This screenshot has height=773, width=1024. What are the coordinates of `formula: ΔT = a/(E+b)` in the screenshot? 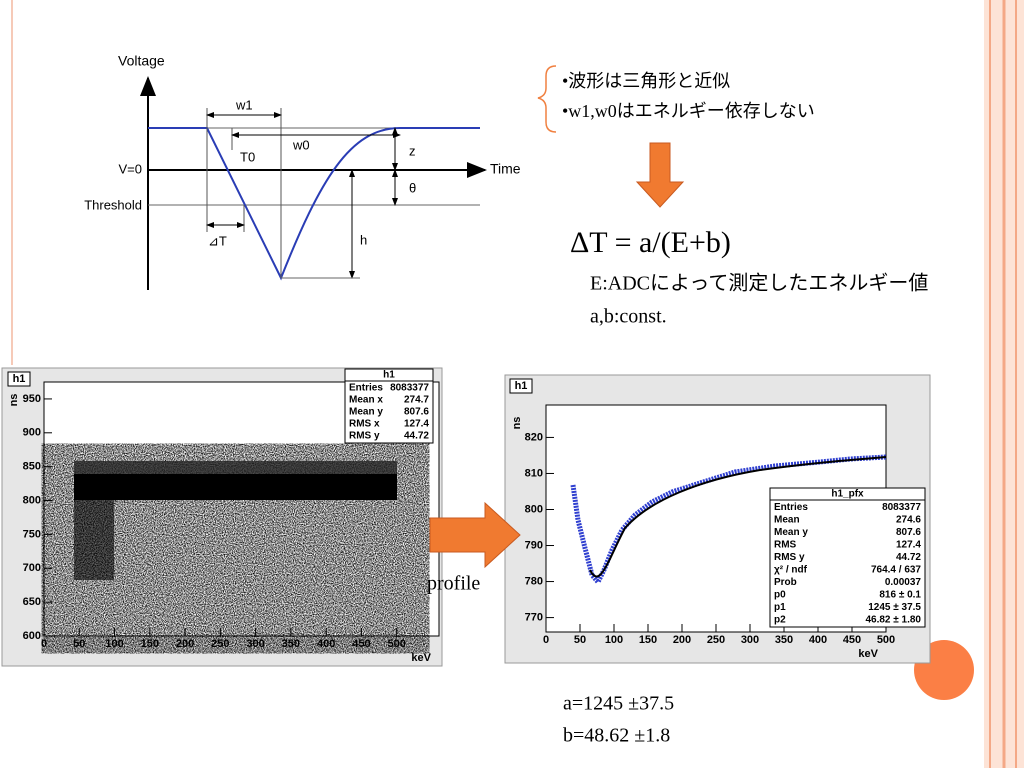 It's located at (650, 242).